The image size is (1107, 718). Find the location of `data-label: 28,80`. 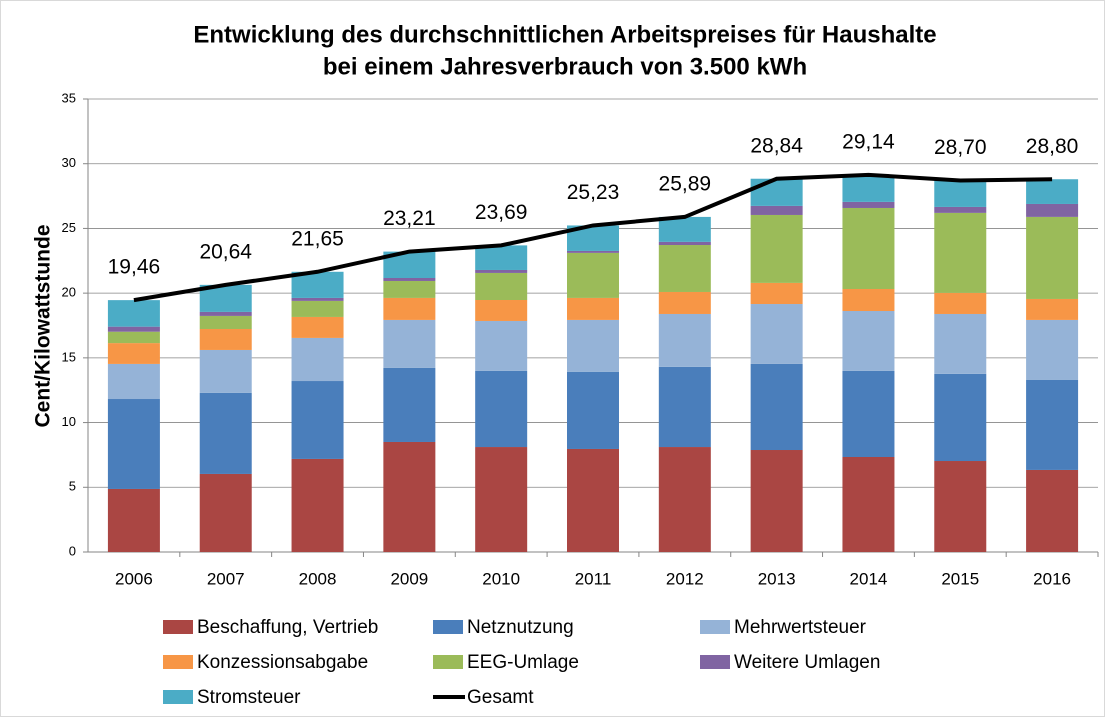

data-label: 28,80 is located at coordinates (1052, 146).